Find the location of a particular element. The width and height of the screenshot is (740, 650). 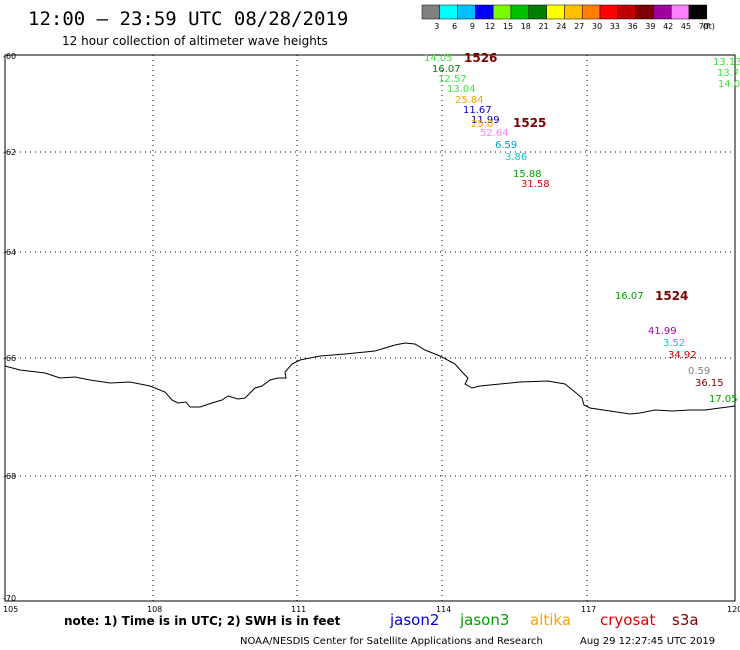

legend-label: 18 is located at coordinates (526, 26).